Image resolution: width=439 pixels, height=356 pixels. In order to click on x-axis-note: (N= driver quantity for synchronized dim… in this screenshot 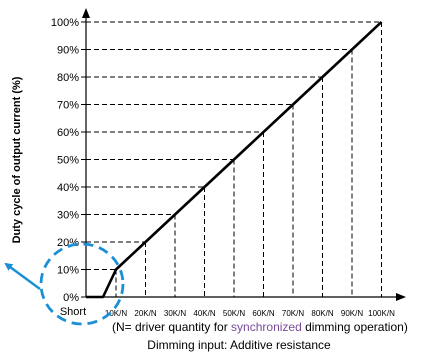, I will do `click(260, 327)`.